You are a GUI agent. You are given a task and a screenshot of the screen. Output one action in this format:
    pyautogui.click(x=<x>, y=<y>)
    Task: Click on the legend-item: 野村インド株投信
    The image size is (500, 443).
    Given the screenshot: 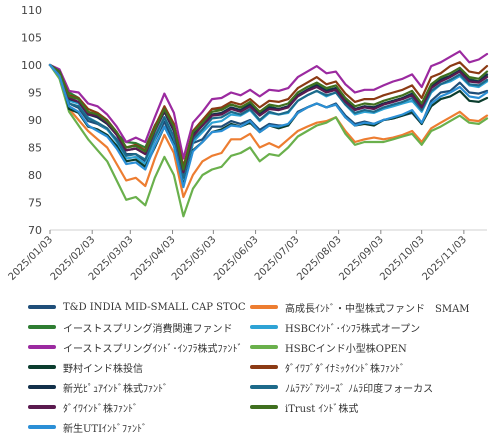 What is the action you would take?
    pyautogui.click(x=85, y=367)
    